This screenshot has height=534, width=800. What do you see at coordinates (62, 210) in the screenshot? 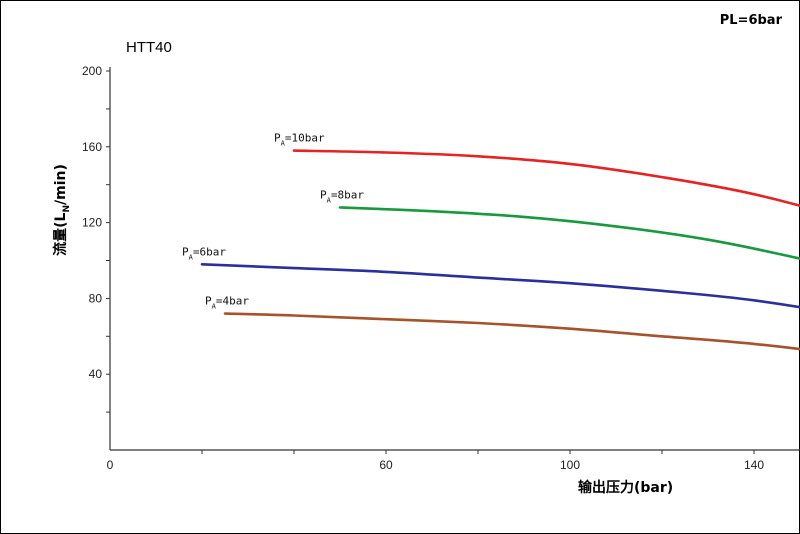
I see `y-axis-title: 流量(LN/min)` at bounding box center [62, 210].